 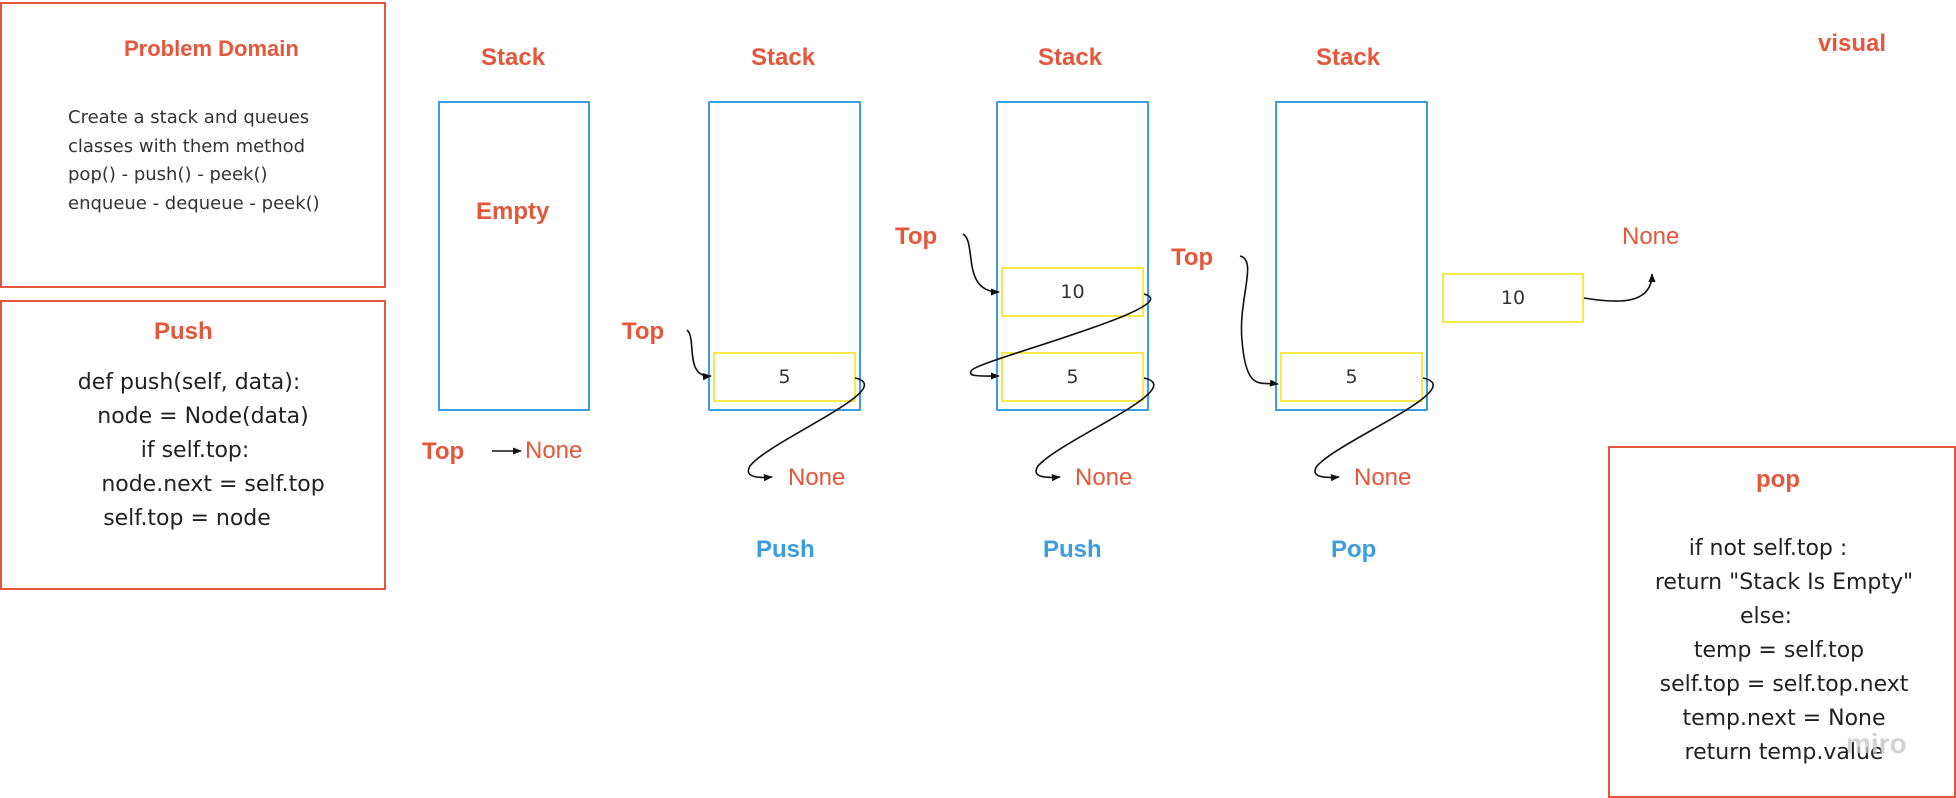 I want to click on problem-domain-line: enqueue - dequeue - peek(), so click(x=194, y=203).